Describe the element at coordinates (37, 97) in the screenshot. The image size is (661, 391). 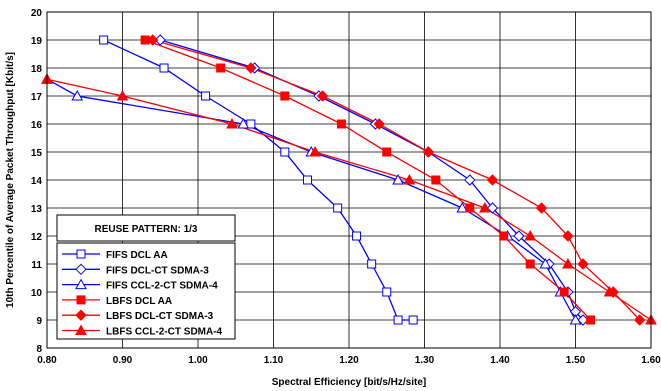
I see `y-tick-label-9: 17` at that location.